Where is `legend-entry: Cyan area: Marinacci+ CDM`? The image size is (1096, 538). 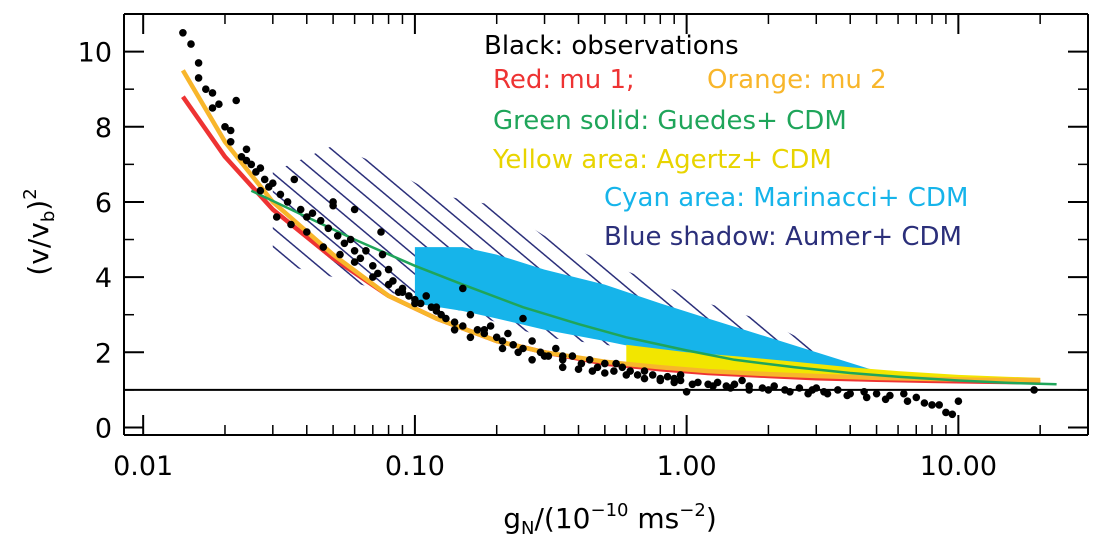
legend-entry: Cyan area: Marinacci+ CDM is located at coordinates (786, 198).